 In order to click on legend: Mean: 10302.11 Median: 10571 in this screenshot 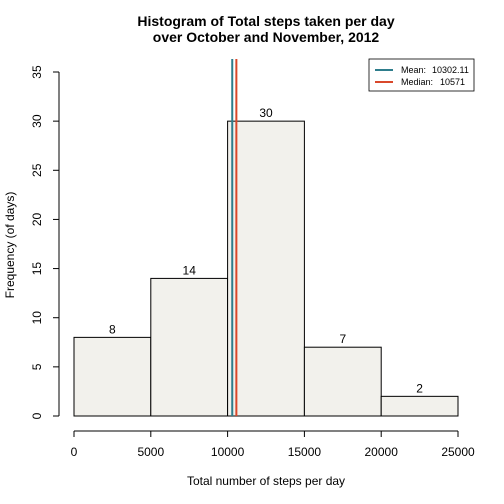, I will do `click(421, 75)`.